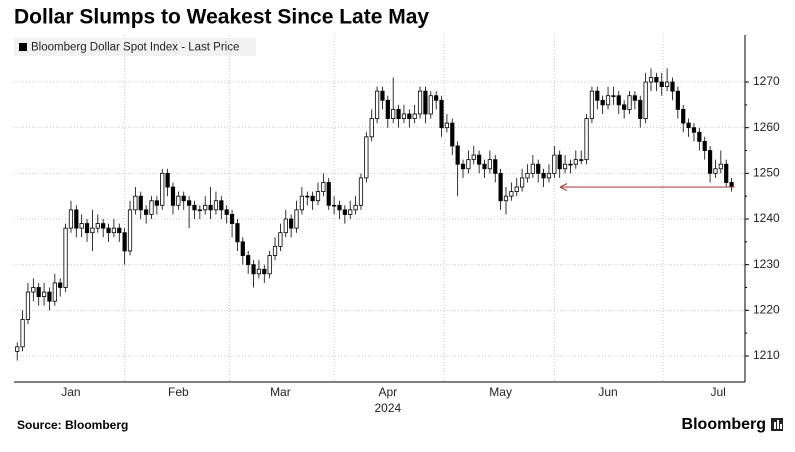  I want to click on source: Source: Bloomberg, so click(72, 425).